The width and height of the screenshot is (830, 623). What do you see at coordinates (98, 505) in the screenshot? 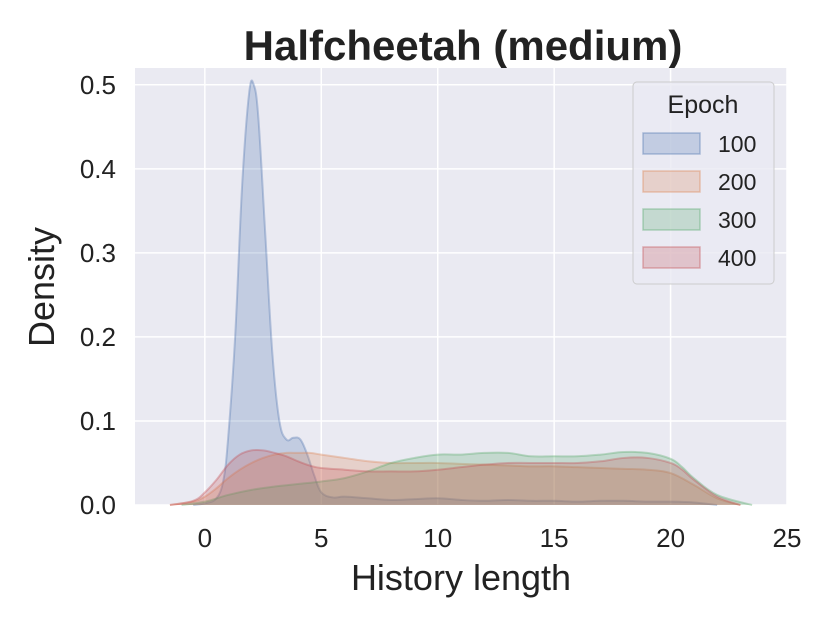
I see `y-tick-label: 0.0` at bounding box center [98, 505].